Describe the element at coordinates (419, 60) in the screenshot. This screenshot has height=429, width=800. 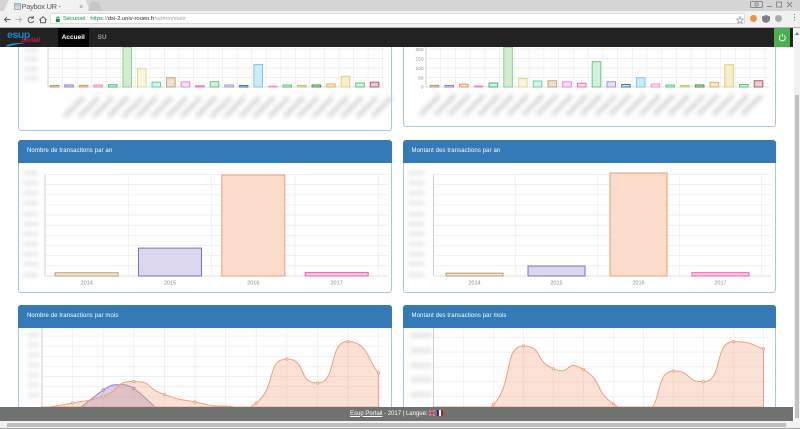
I see `svg-text: 150` at that location.